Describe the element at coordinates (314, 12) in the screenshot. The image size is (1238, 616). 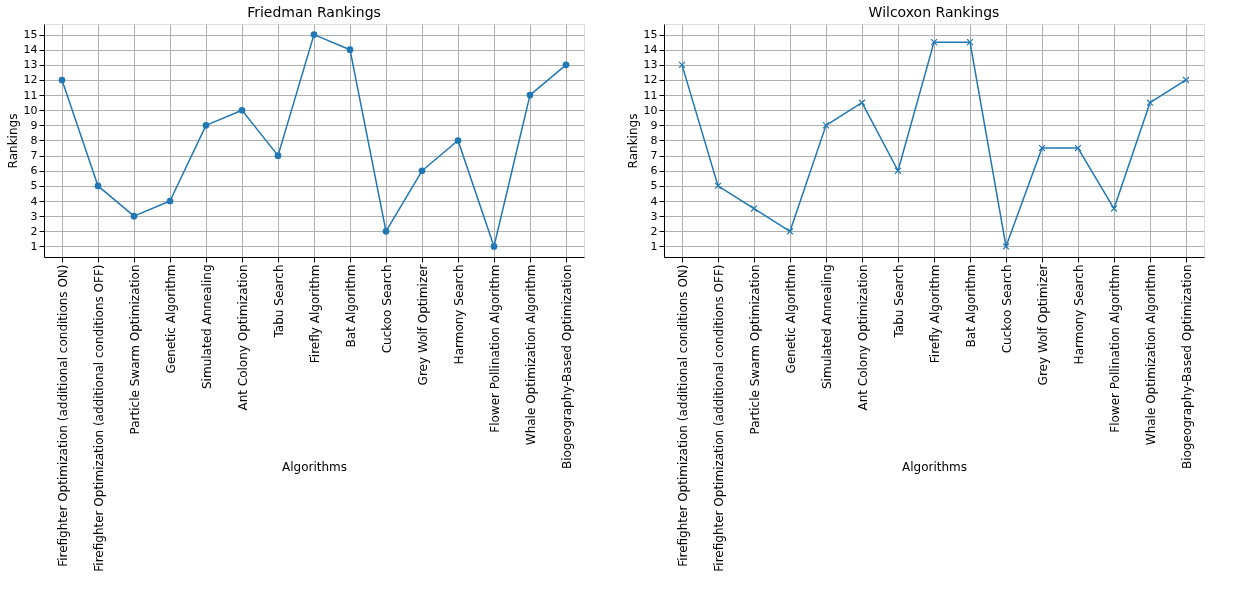
I see `chart-title: Friedman Rankings` at that location.